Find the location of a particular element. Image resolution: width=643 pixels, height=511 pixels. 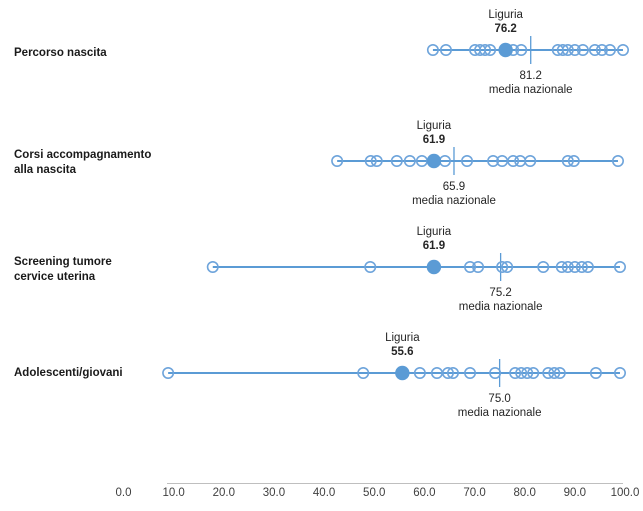

media-value: 75.0 is located at coordinates (499, 399).